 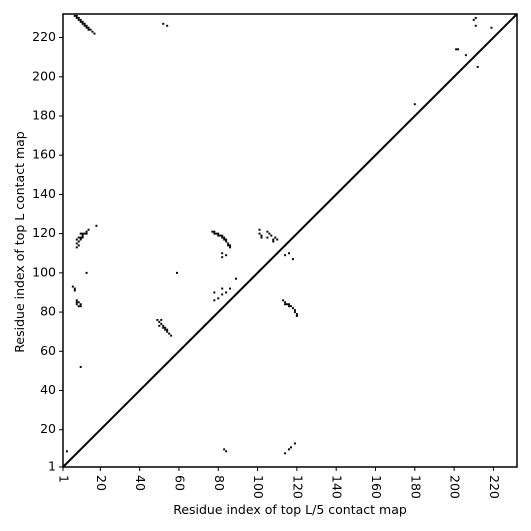 What do you see at coordinates (219, 483) in the screenshot?
I see `x-tick-label: 80` at bounding box center [219, 483].